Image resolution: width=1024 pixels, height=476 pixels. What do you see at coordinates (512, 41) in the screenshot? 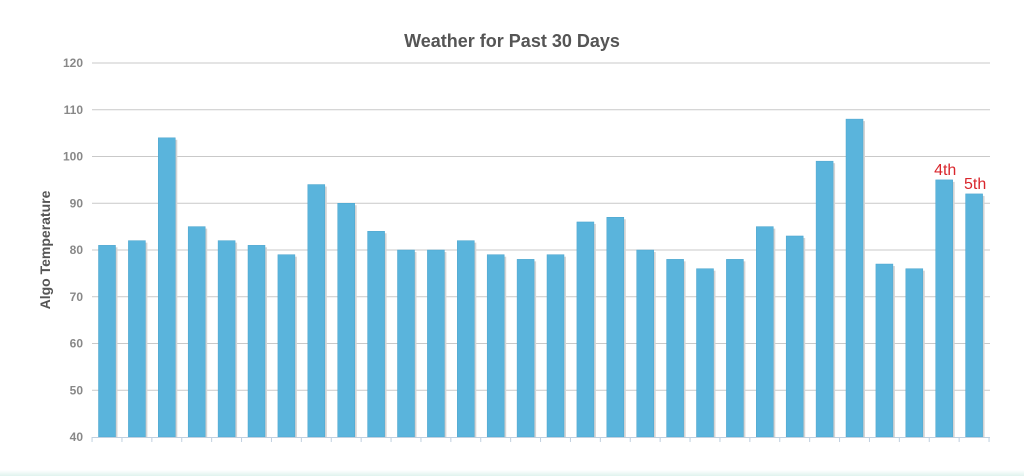
I see `chart-title: Weather for Past 30 Days` at bounding box center [512, 41].